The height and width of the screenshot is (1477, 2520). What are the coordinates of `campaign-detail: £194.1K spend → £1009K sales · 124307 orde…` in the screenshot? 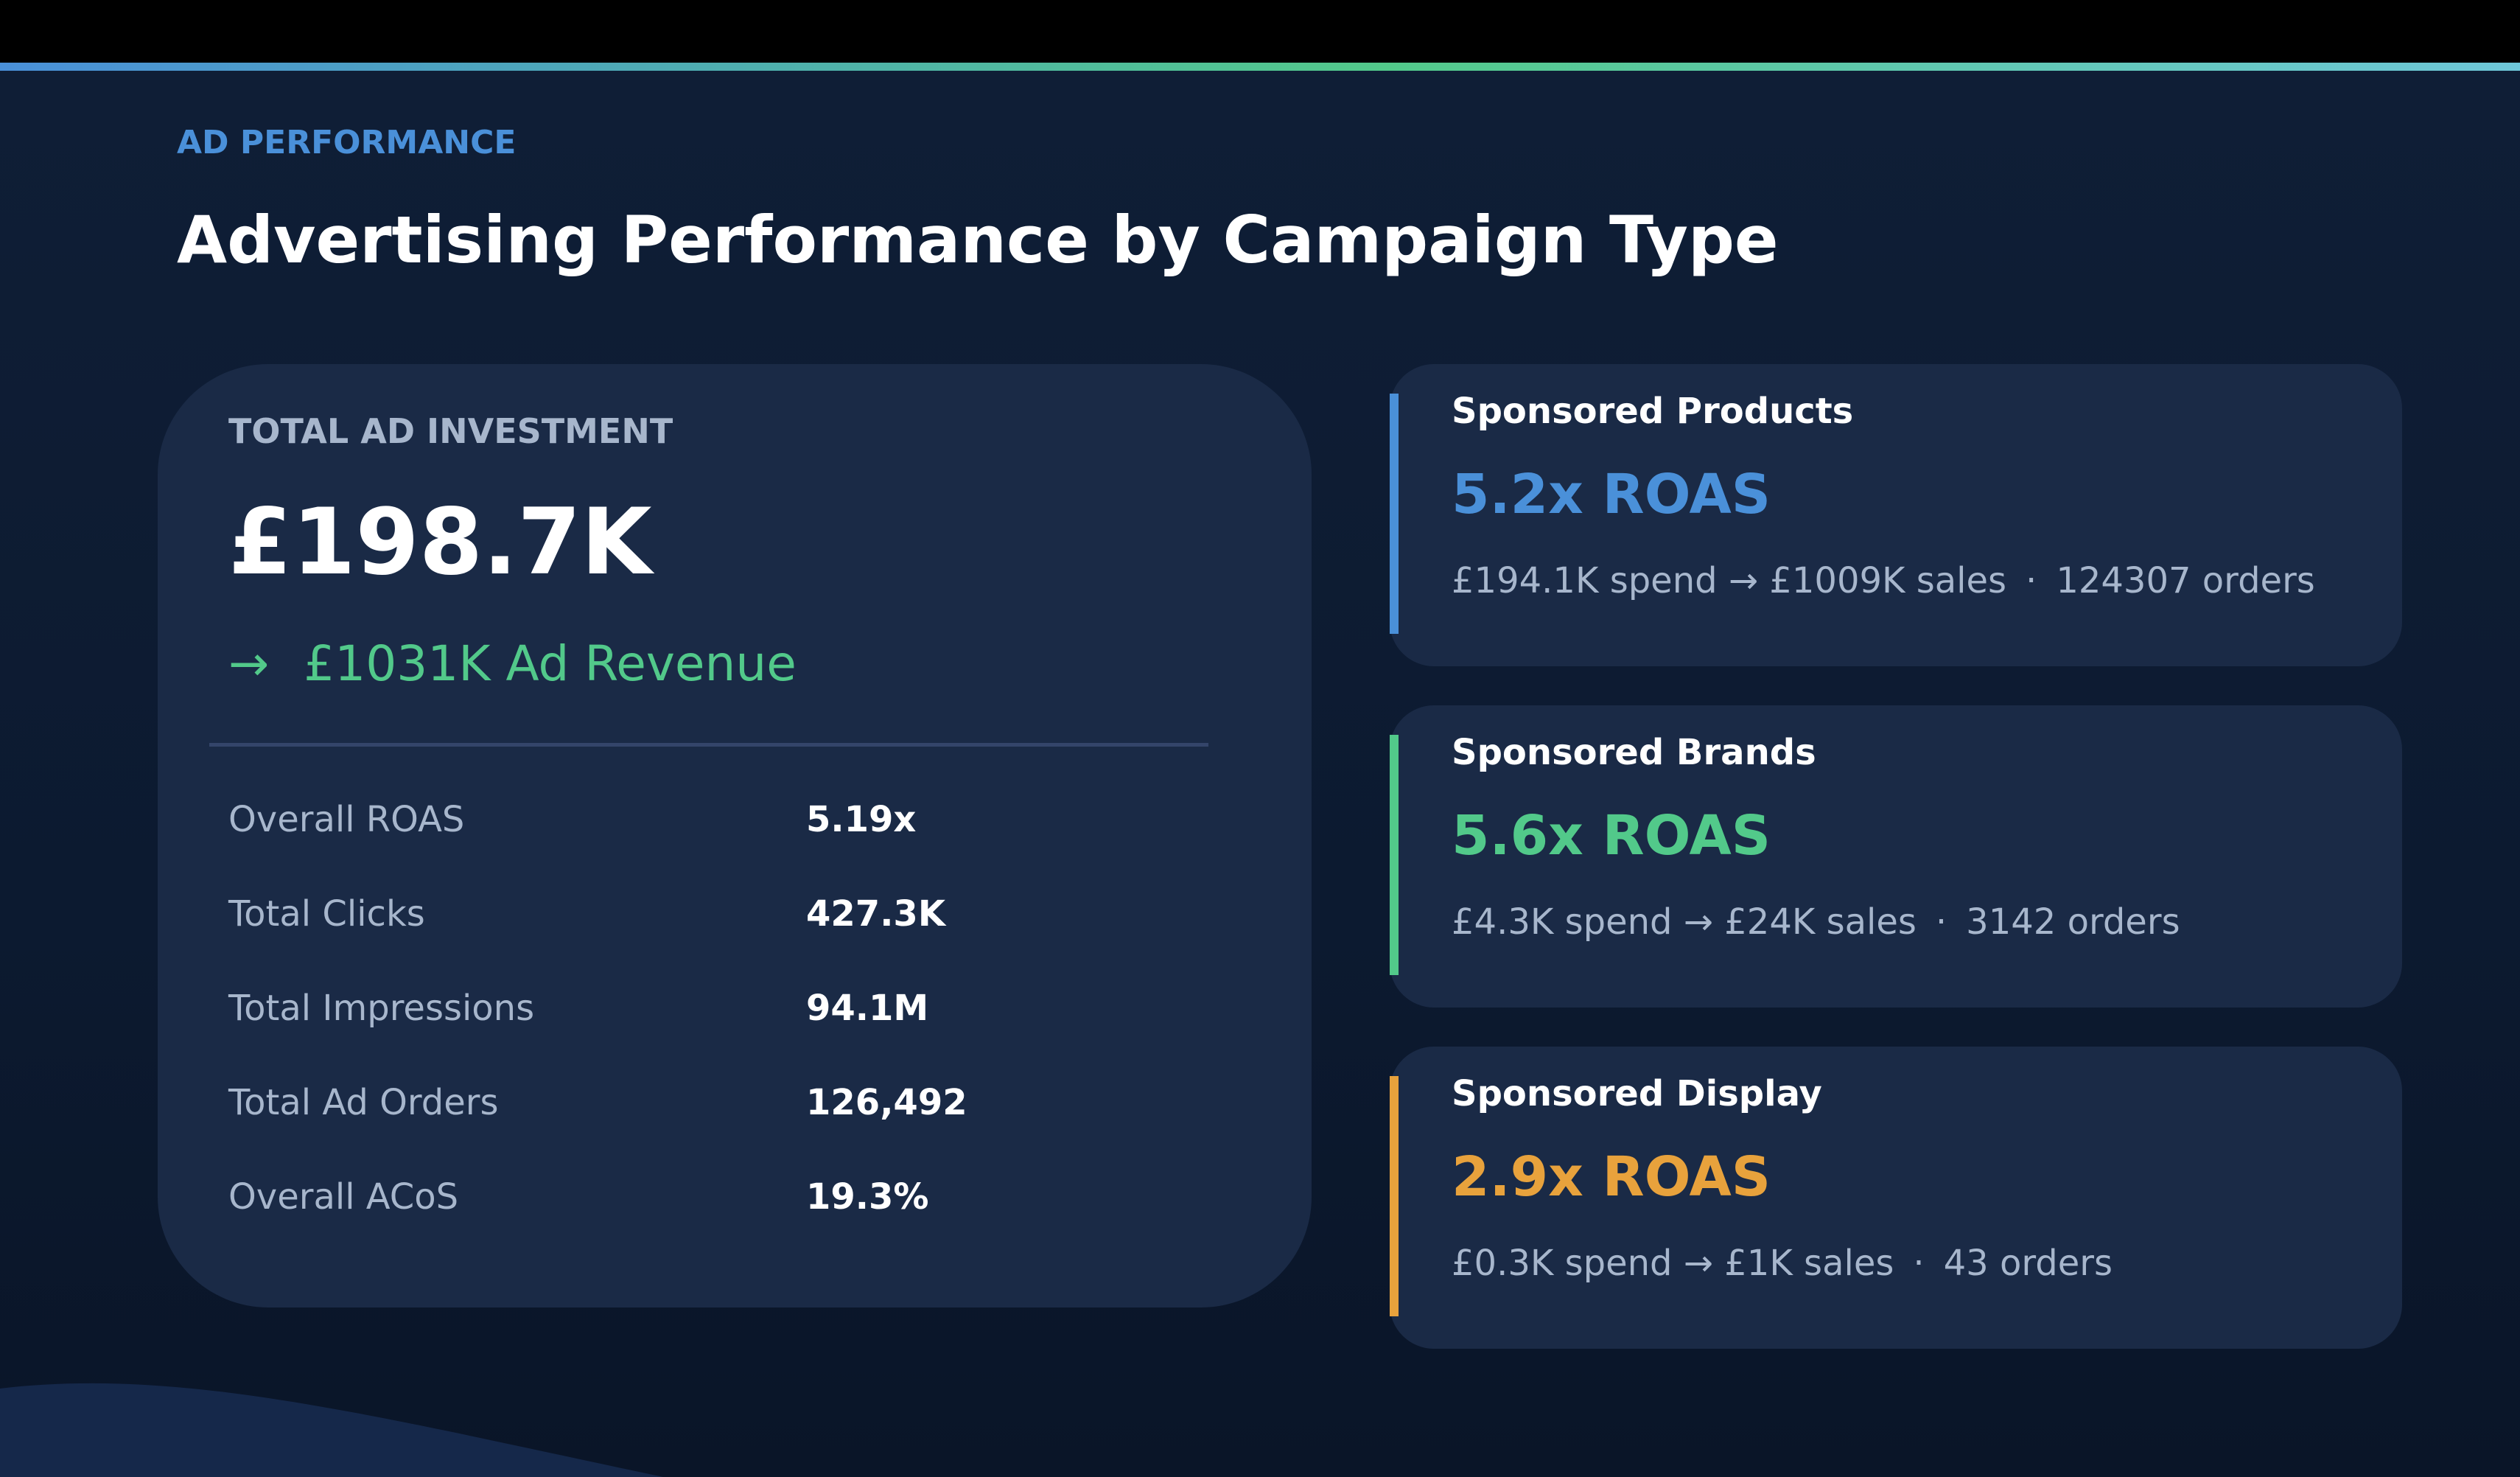 It's located at (1883, 580).